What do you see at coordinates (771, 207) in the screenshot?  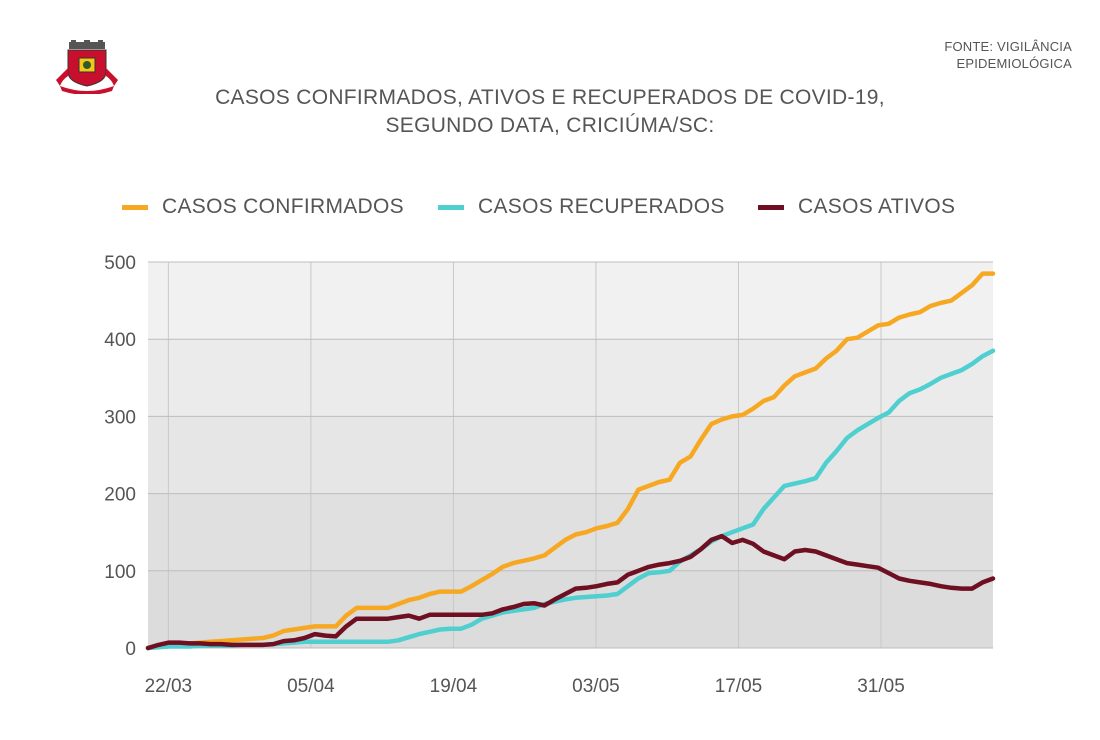 I see `legend-swatch-ativos` at bounding box center [771, 207].